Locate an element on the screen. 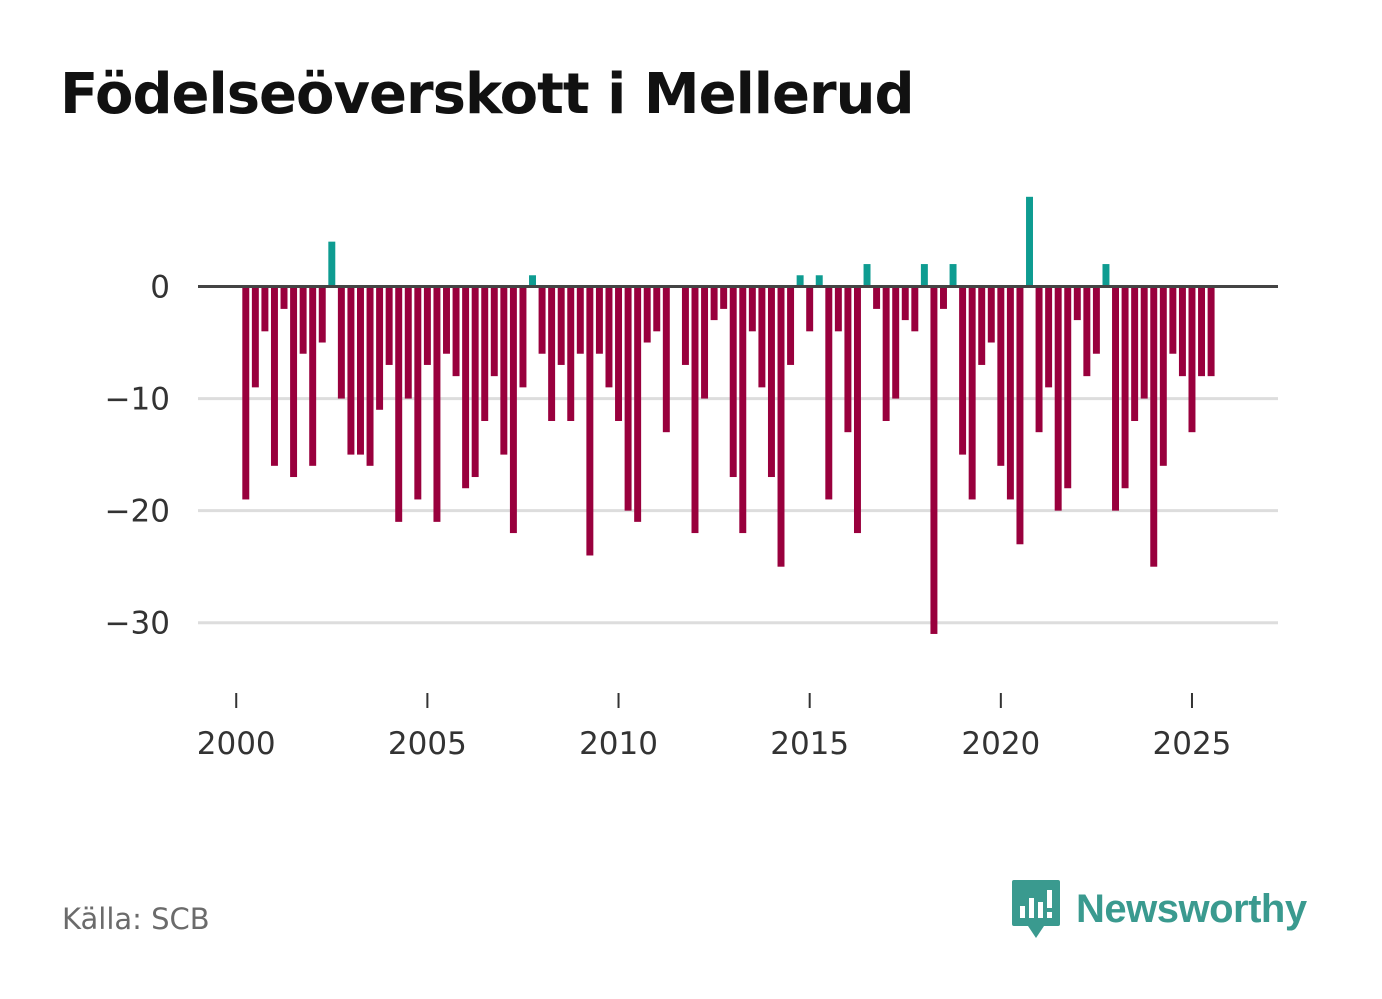 This screenshot has width=1382, height=999. y-tick-label: −10 is located at coordinates (137, 400).